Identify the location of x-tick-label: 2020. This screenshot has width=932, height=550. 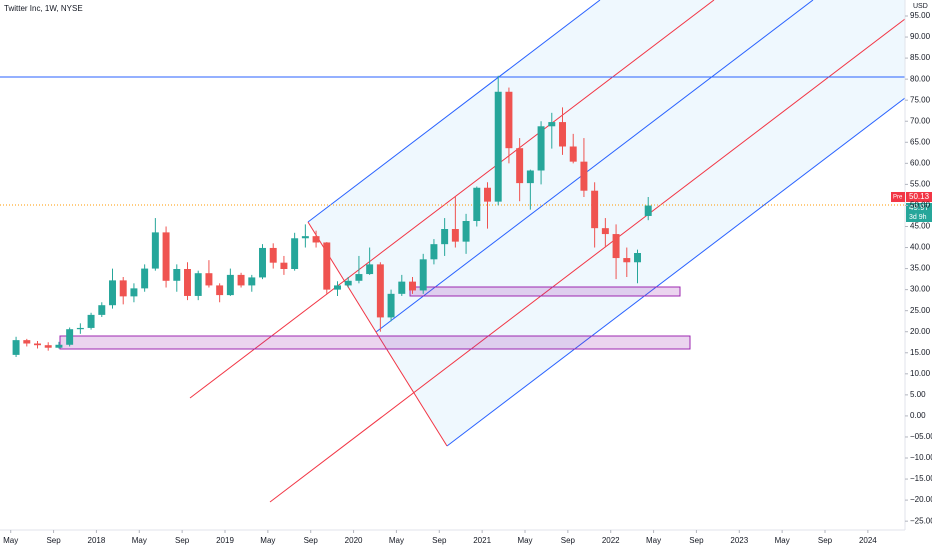
(354, 540).